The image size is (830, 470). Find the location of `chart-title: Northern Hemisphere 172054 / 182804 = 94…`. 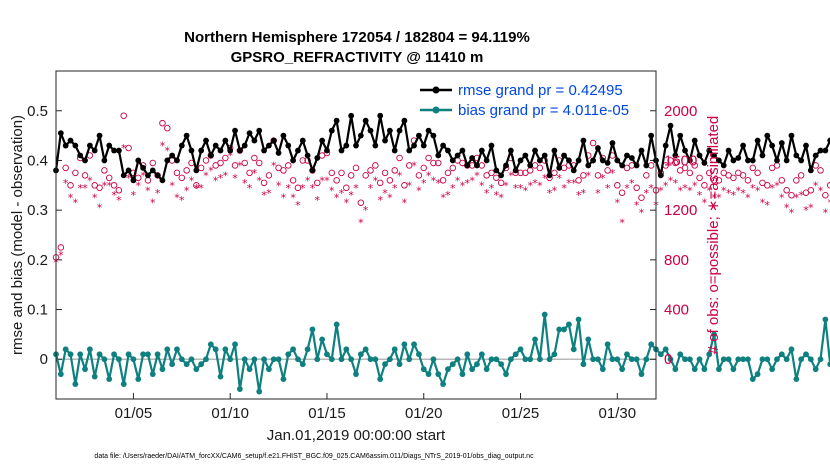

chart-title: Northern Hemisphere 172054 / 182804 = 94… is located at coordinates (357, 37).